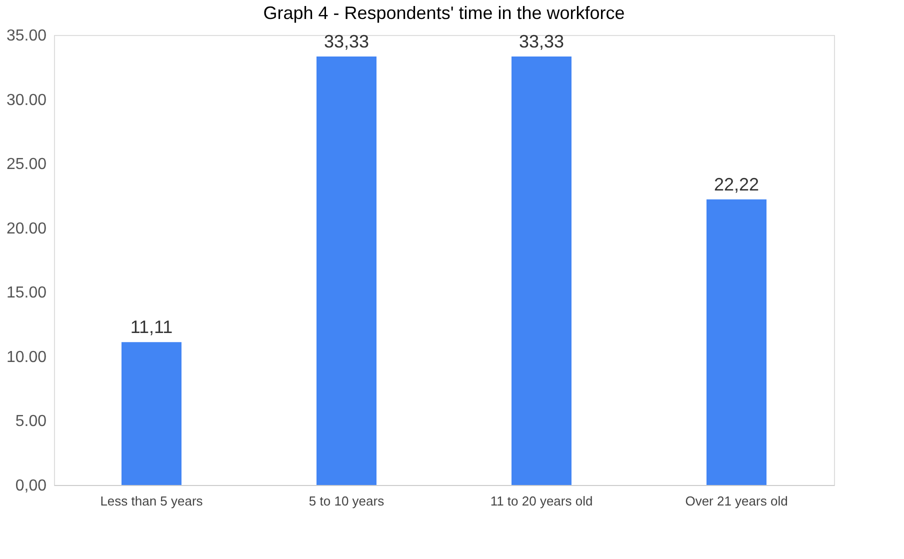 The width and height of the screenshot is (904, 559). I want to click on y-tick-label: 0,00, so click(31, 486).